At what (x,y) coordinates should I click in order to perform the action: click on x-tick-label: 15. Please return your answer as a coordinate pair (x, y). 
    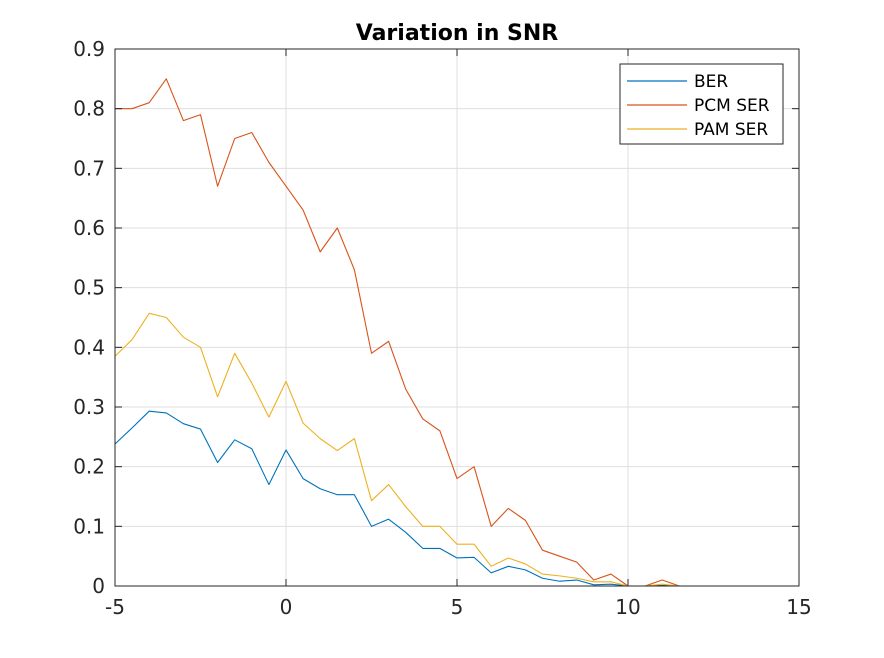
    Looking at the image, I should click on (798, 607).